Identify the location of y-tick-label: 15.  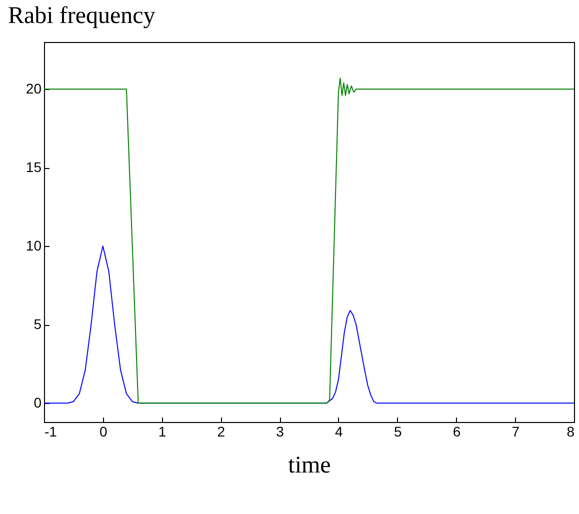
(34, 167).